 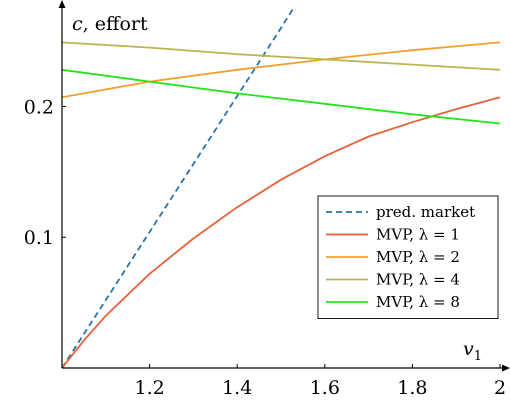 I want to click on x-axis-arrowhead, so click(x=506, y=368).